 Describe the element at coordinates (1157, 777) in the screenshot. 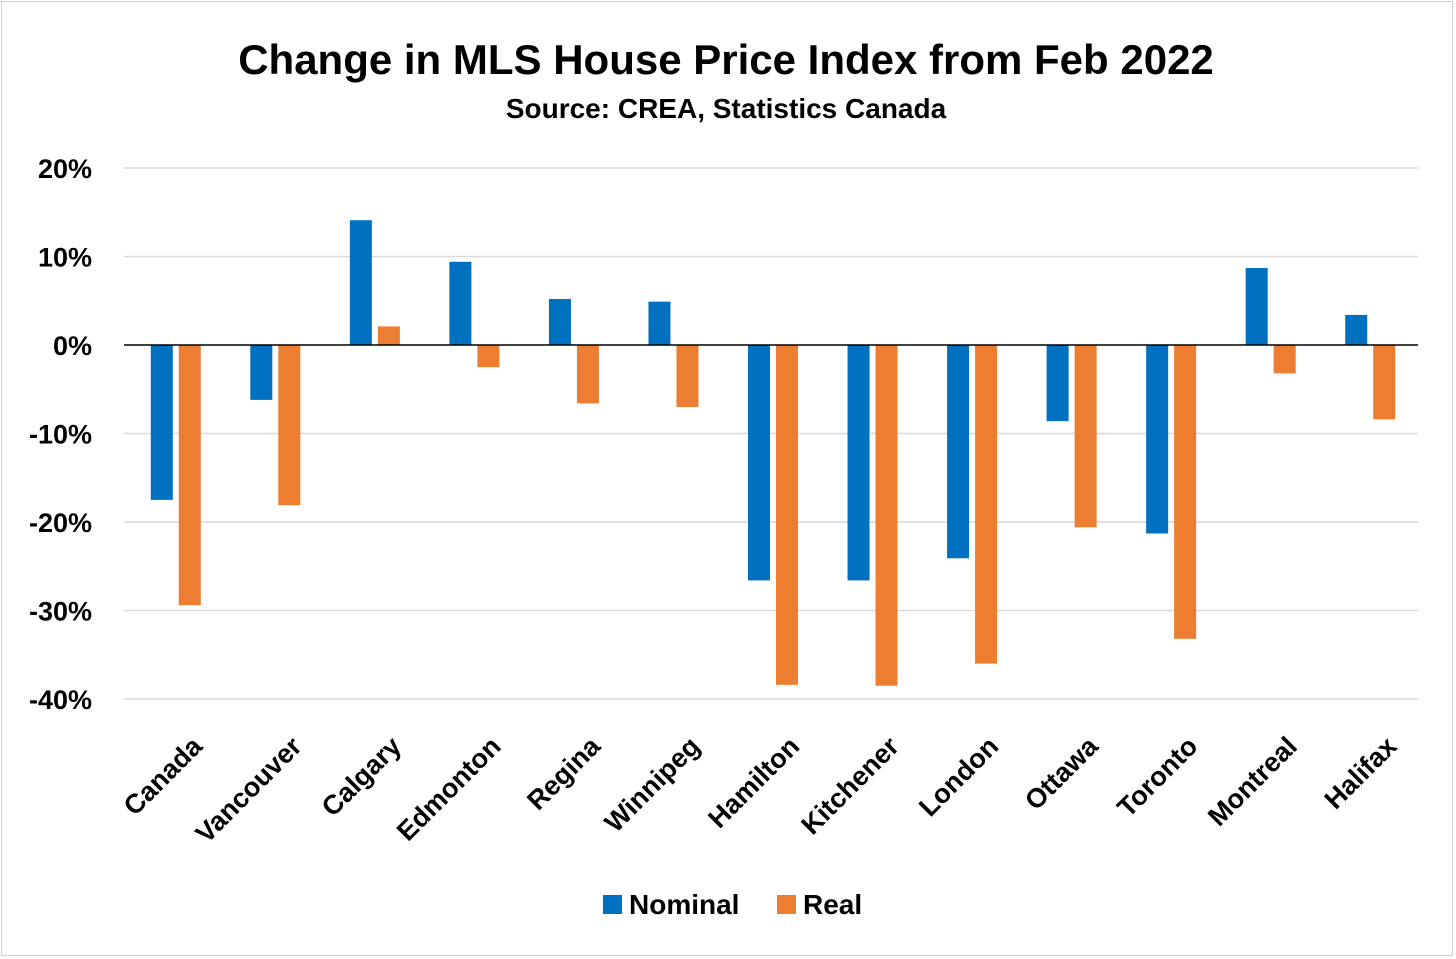

I see `x-tick-label: Toronto` at that location.